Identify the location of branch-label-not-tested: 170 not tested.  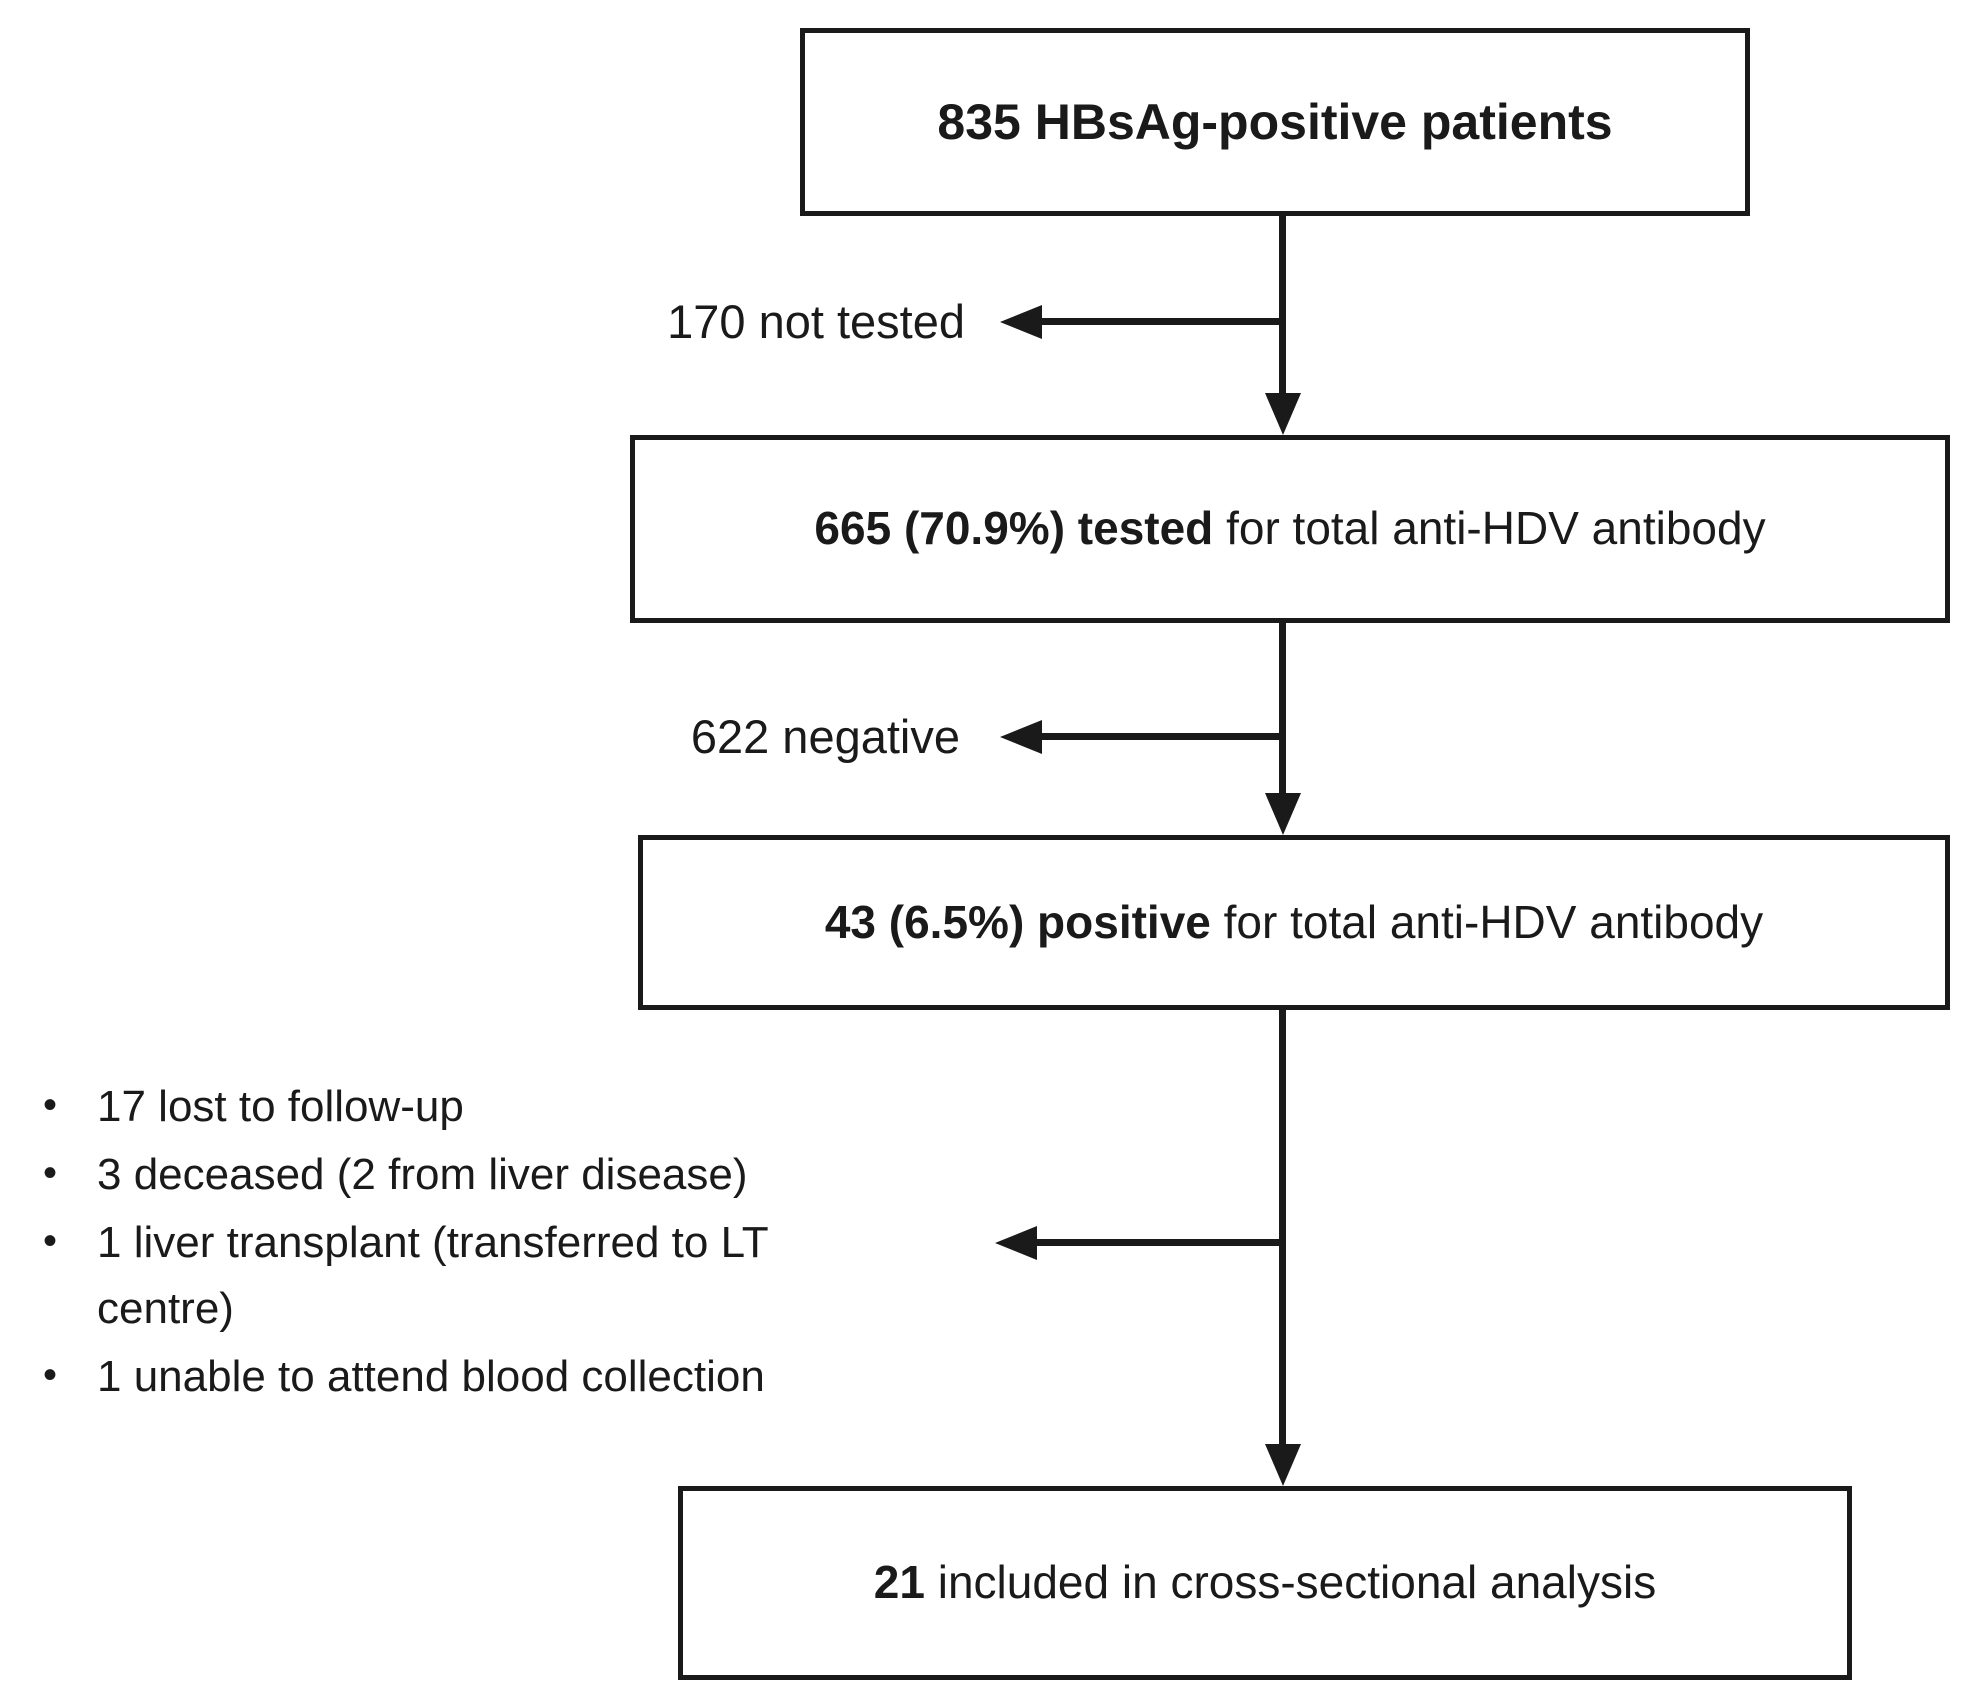
(816, 321).